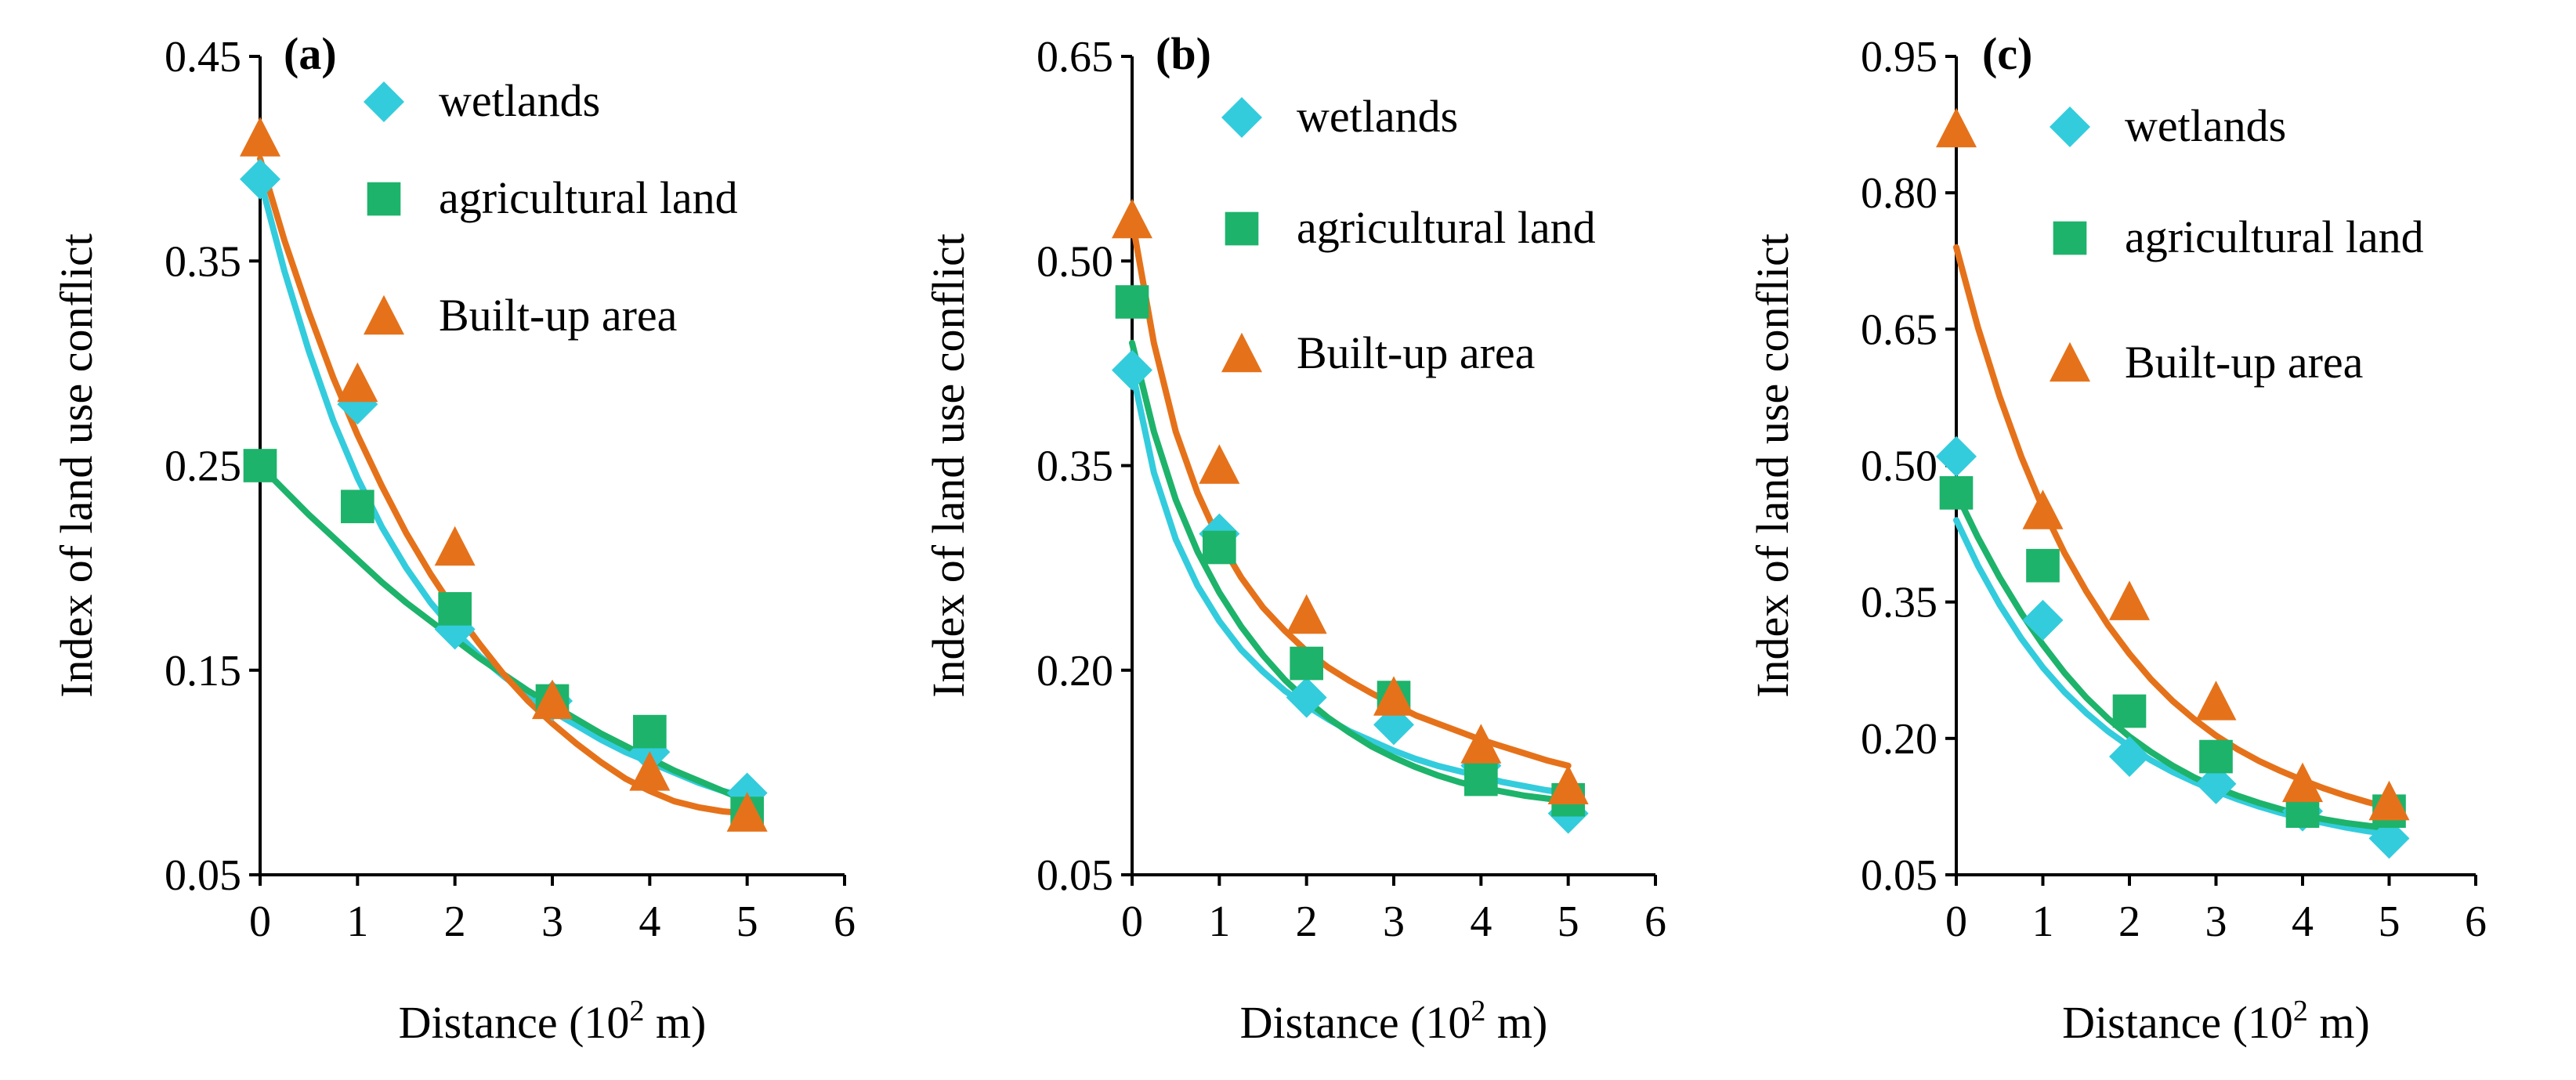 This screenshot has width=2576, height=1080. What do you see at coordinates (203, 671) in the screenshot?
I see `y-tick-label: 0.15` at bounding box center [203, 671].